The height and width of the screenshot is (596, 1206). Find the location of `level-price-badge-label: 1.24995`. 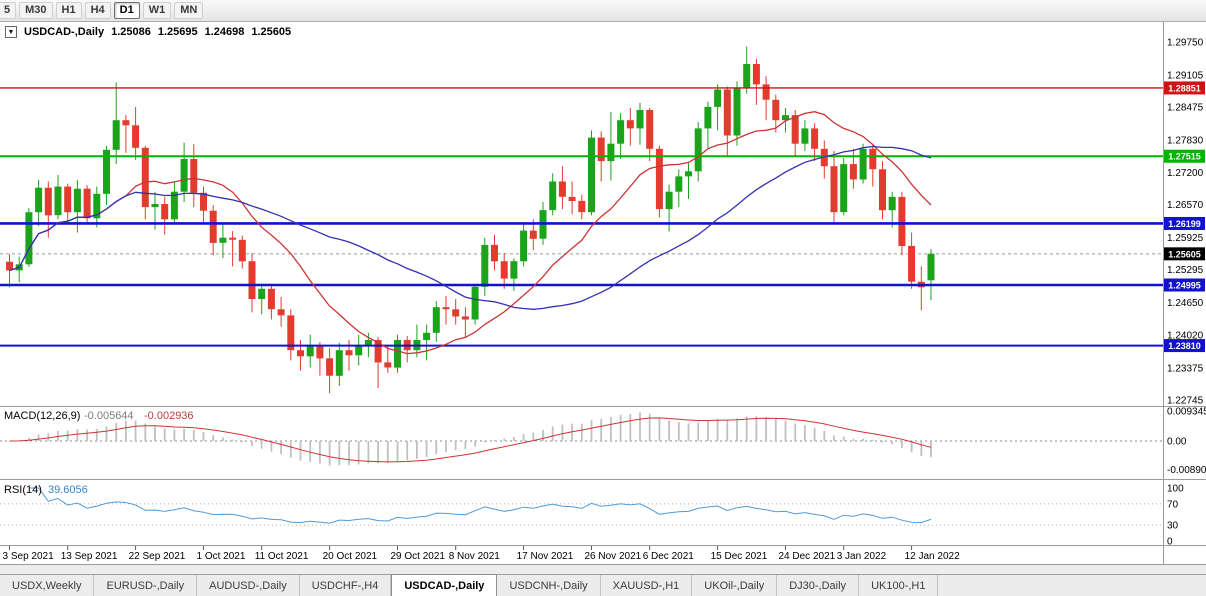

level-price-badge-label: 1.24995 is located at coordinates (1184, 286).